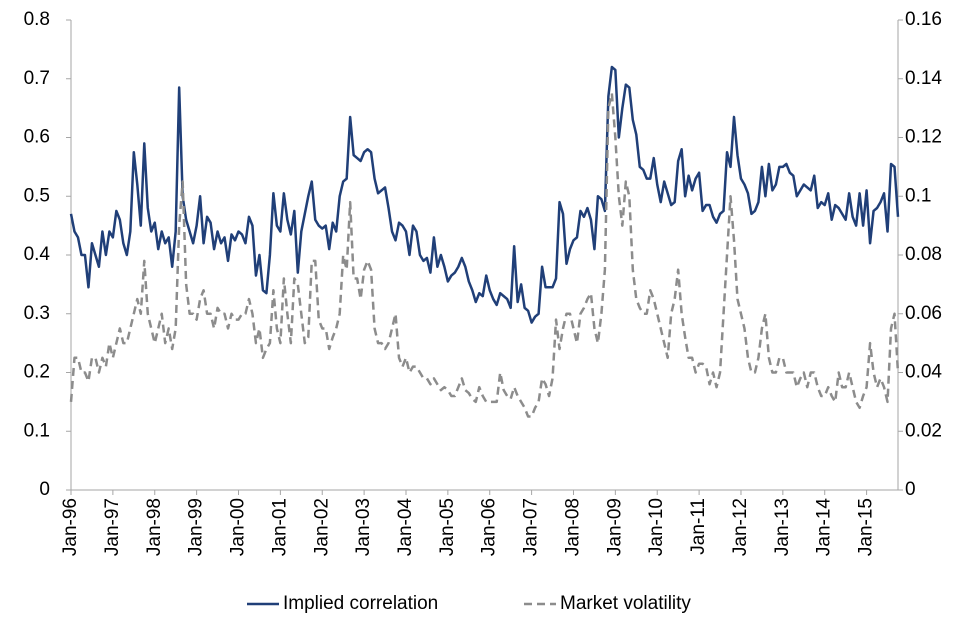 This screenshot has width=973, height=621. I want to click on x-tick-label: Jan-01, so click(279, 527).